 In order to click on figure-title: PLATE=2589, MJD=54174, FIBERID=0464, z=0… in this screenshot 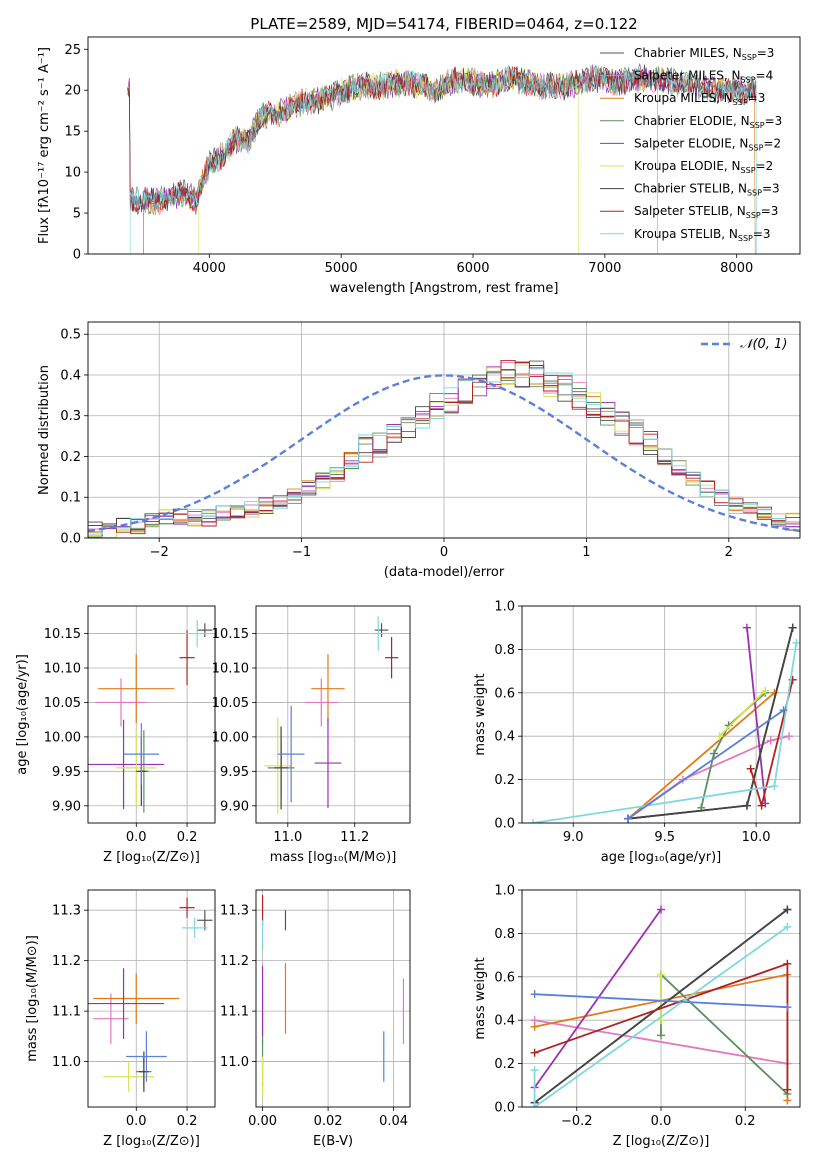, I will do `click(443, 24)`.